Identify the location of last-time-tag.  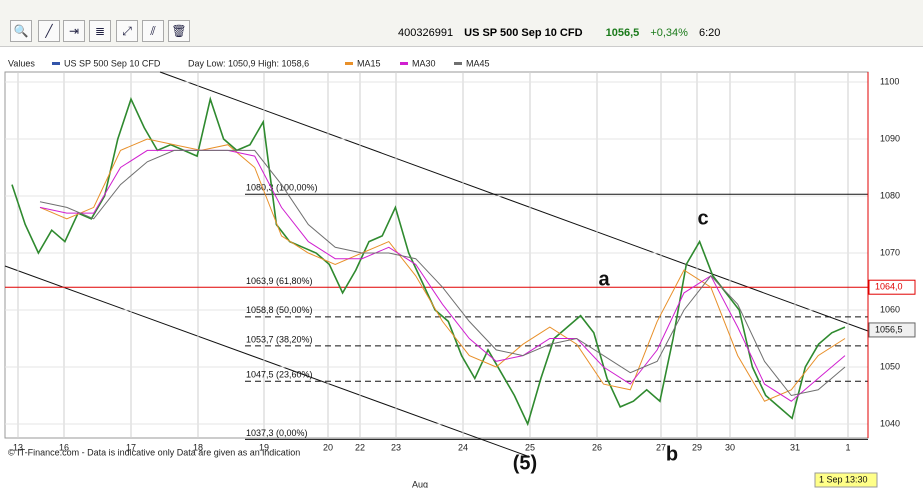
(846, 480).